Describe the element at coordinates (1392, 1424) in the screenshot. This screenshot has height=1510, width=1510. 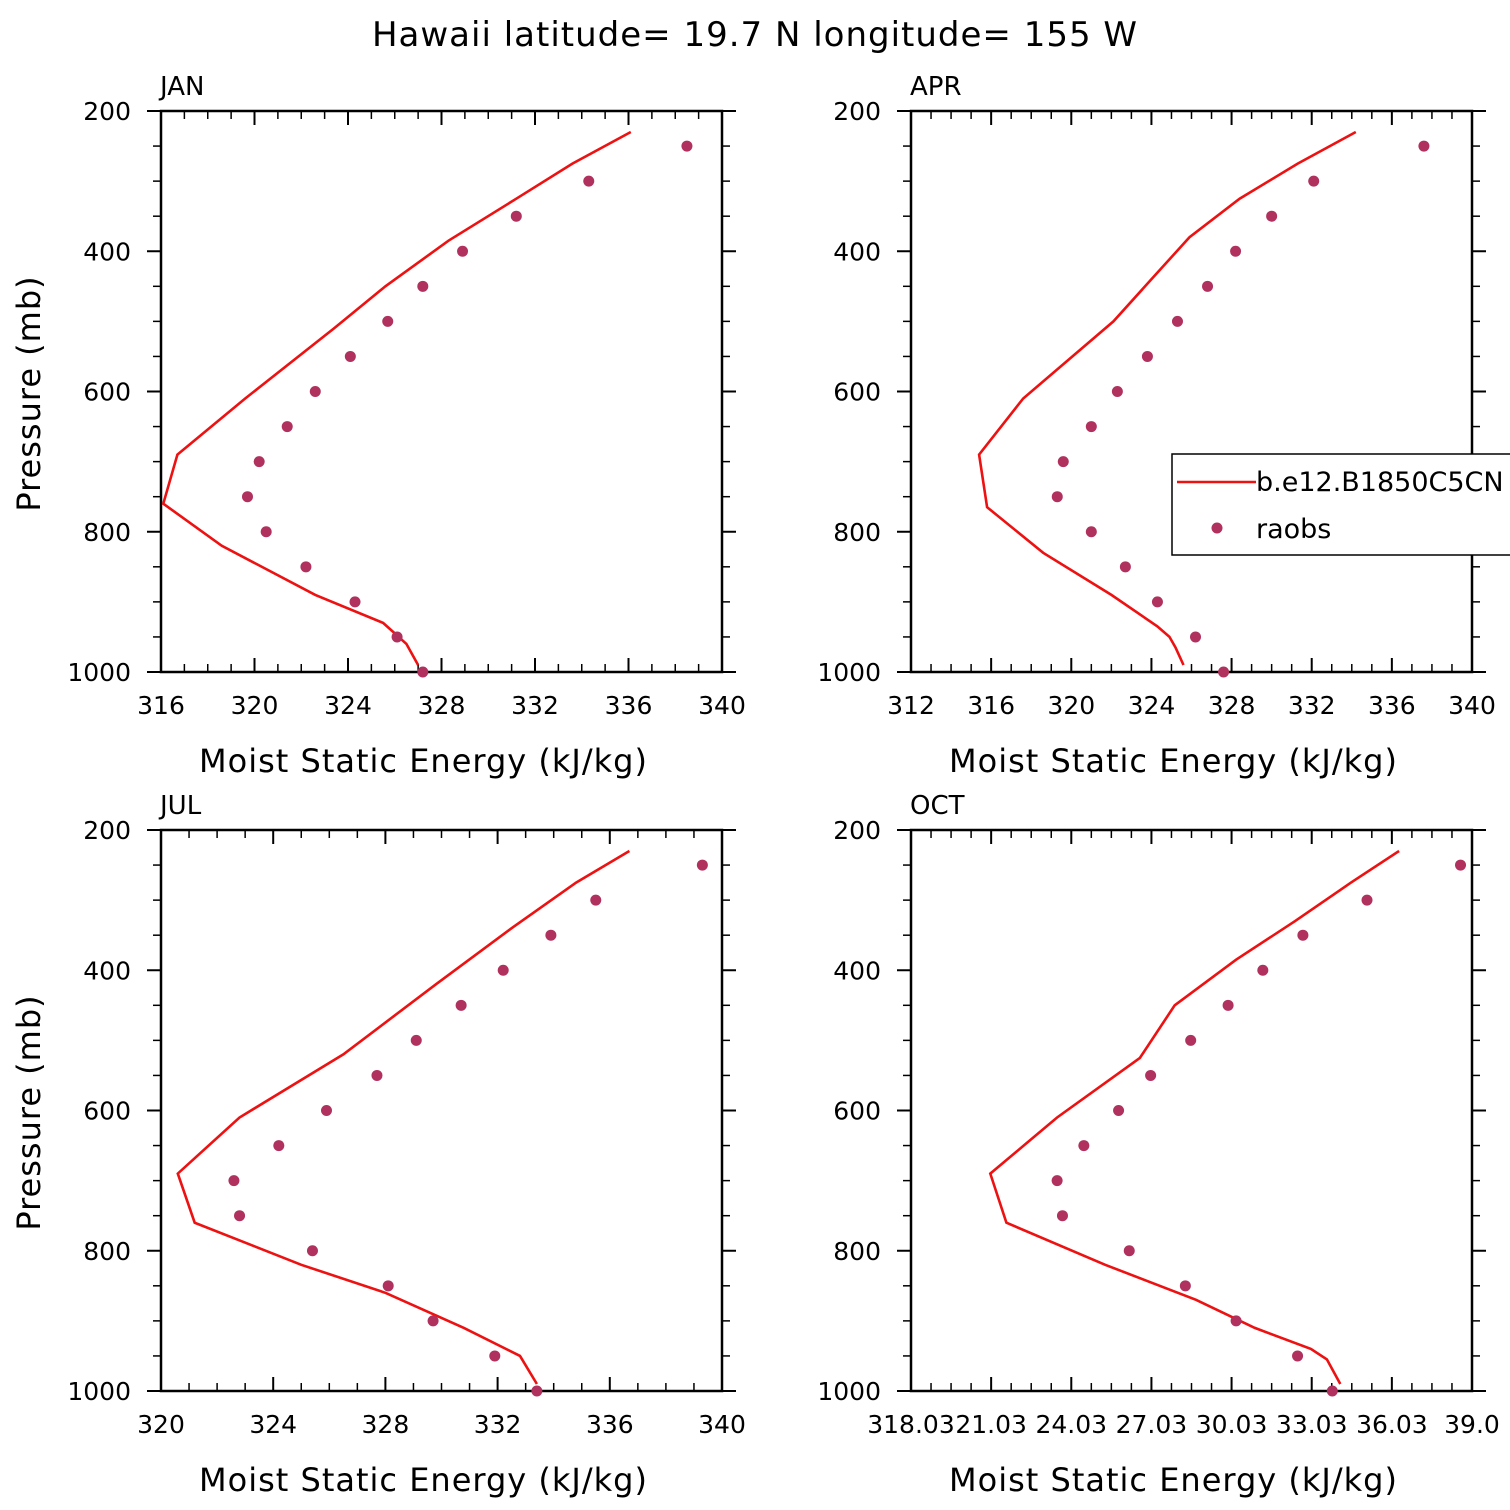
I see `x-tick-label: 36.03` at that location.